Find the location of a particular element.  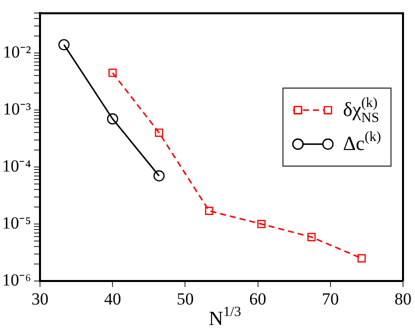

y-tick-label: 10⁻³ is located at coordinates (16, 108).